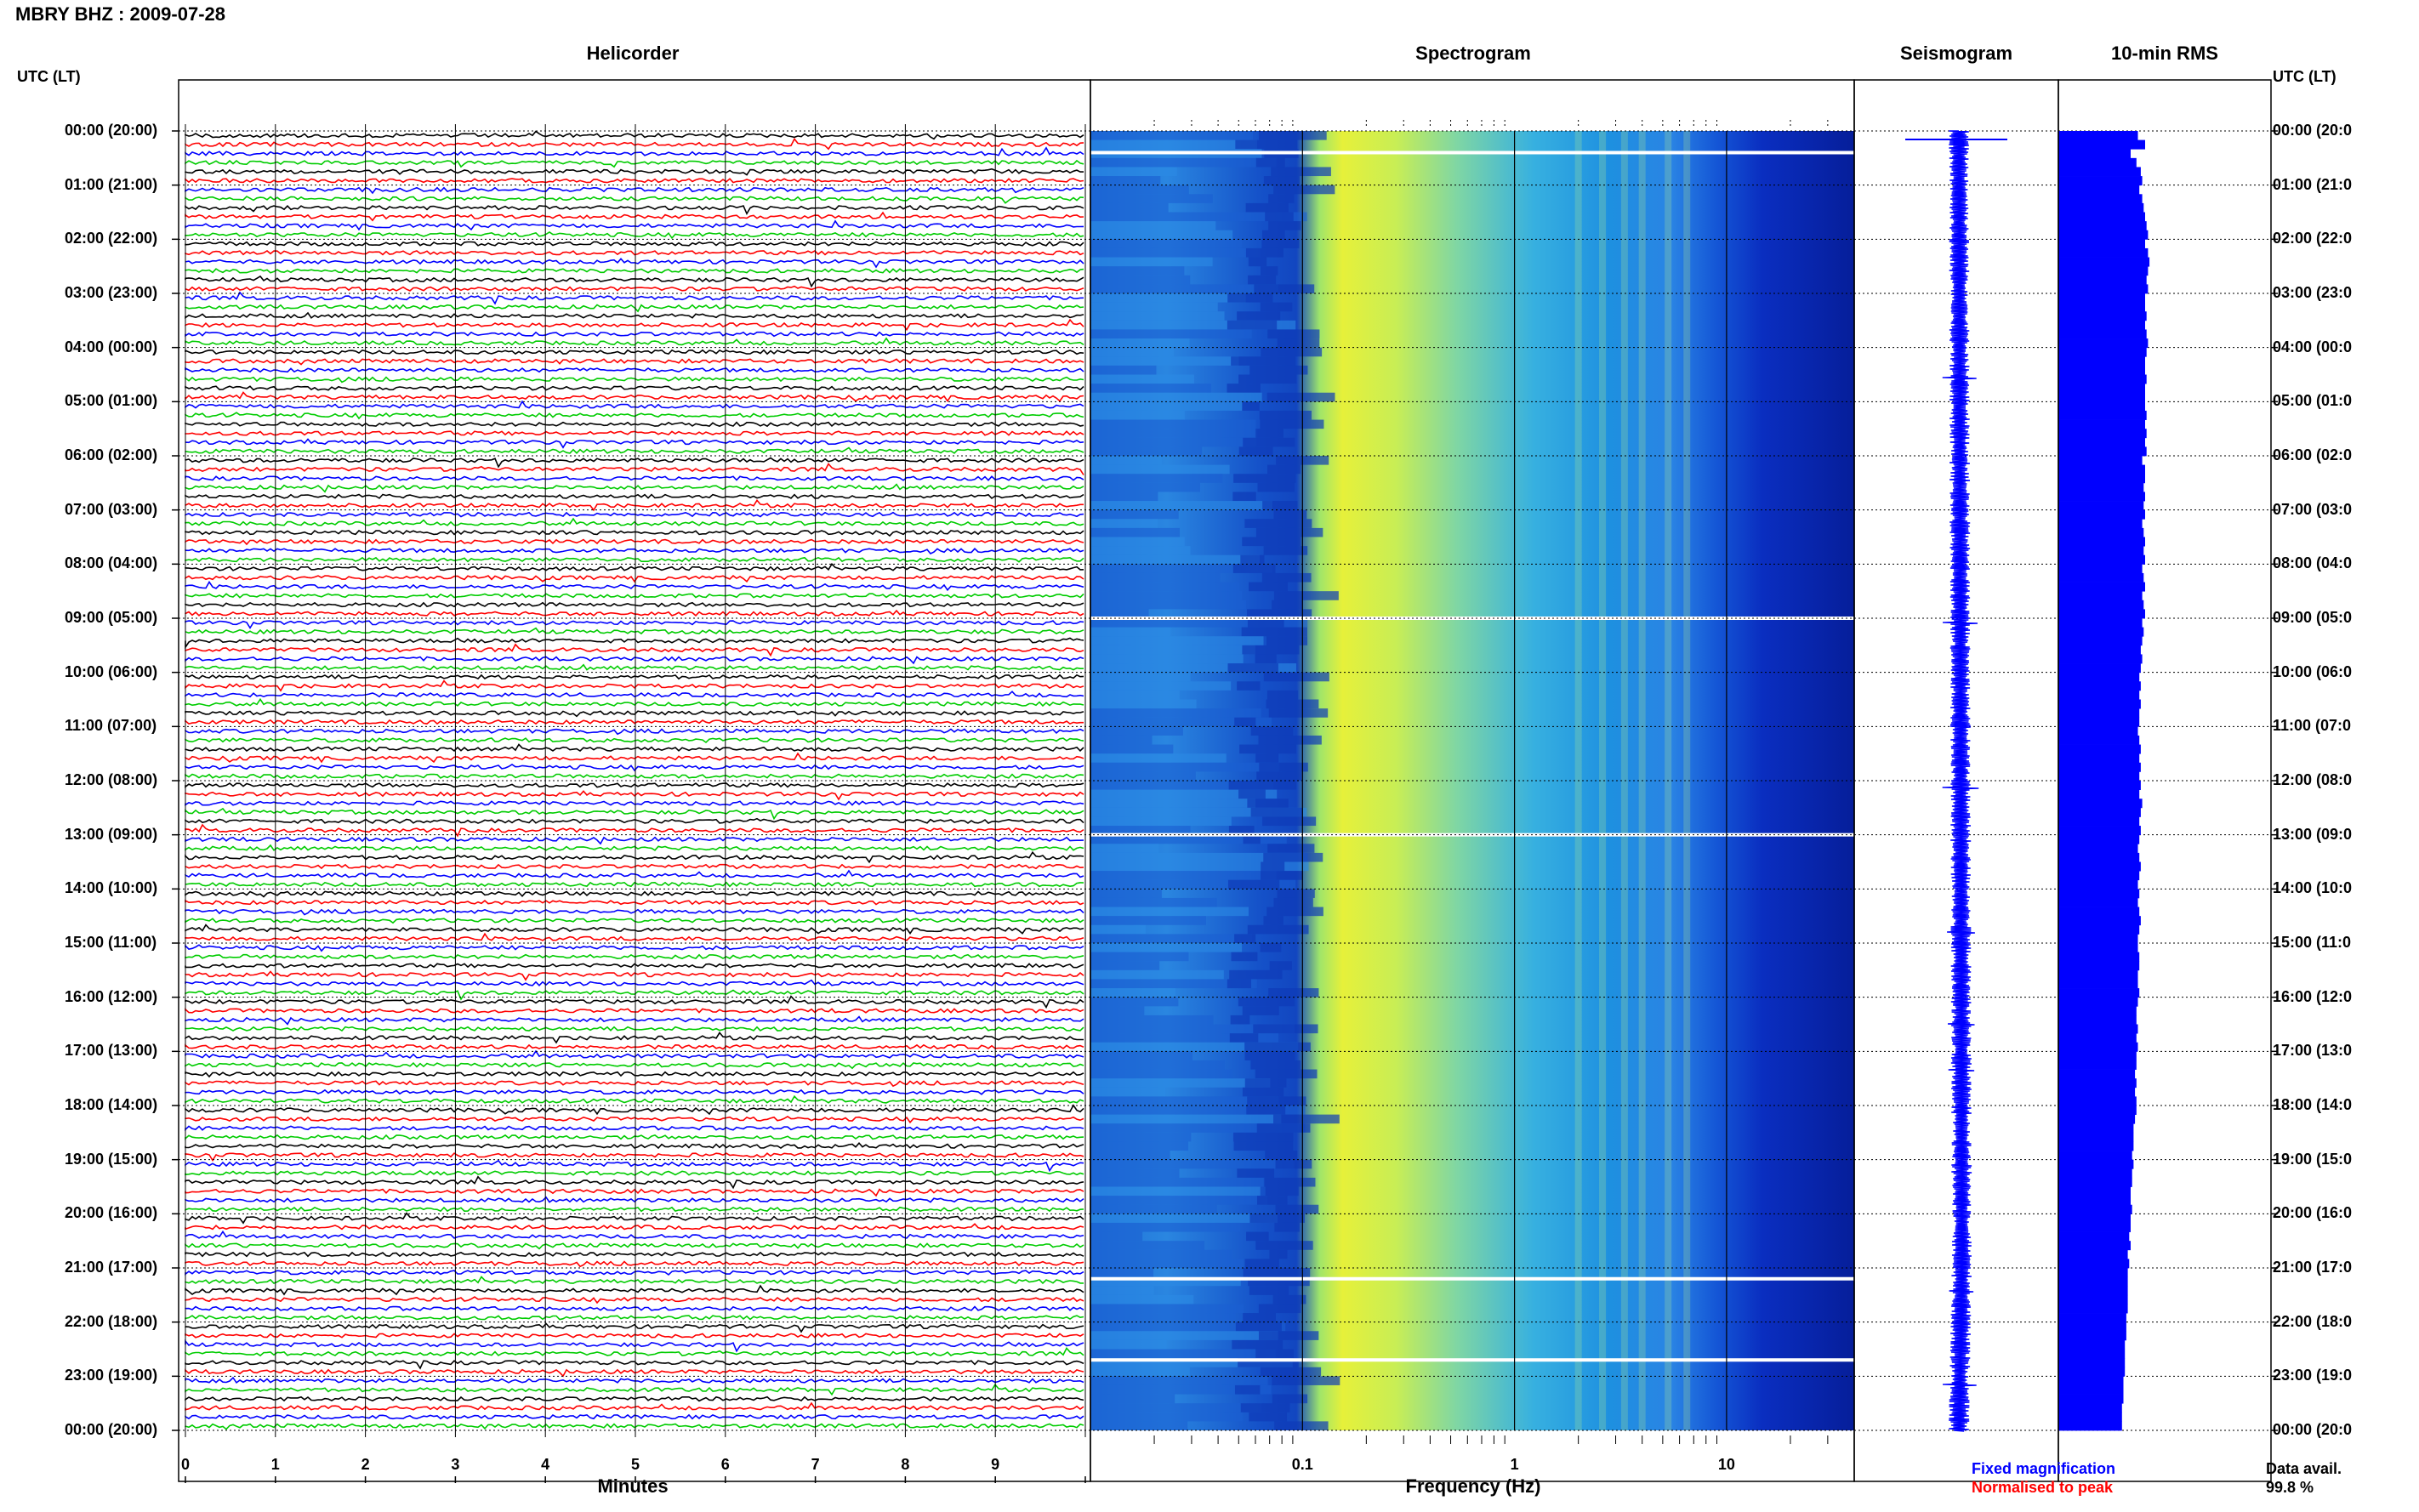 Image resolution: width=2419 pixels, height=1512 pixels. Describe the element at coordinates (365, 1464) in the screenshot. I see `helicorder-xtick-label: 2` at that location.